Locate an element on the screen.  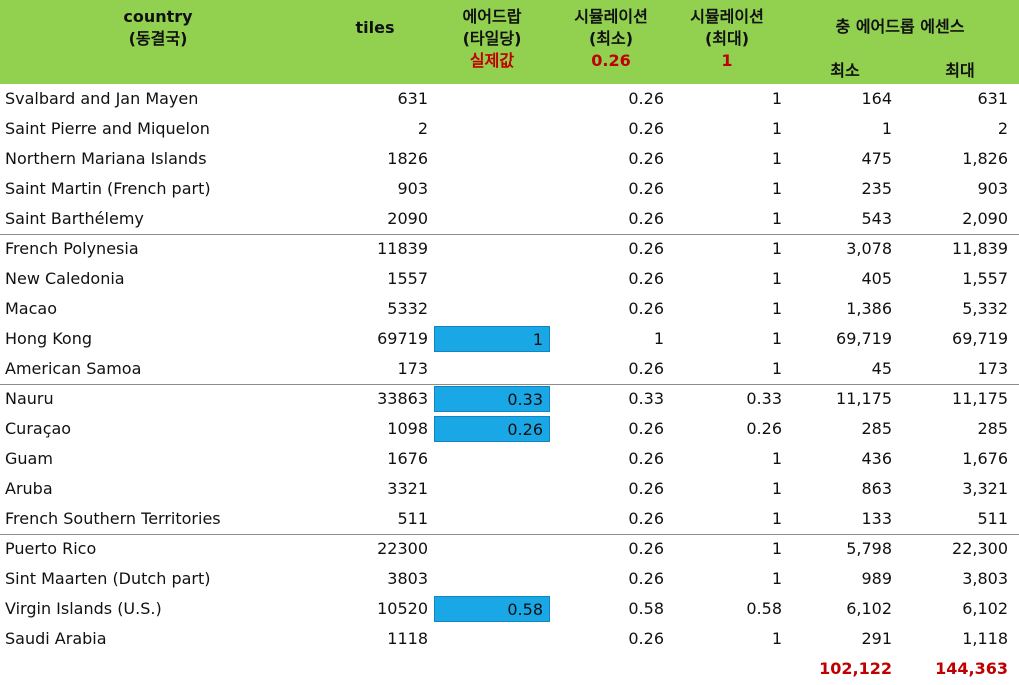
sim-max-cell: 0.33 is located at coordinates (764, 398).